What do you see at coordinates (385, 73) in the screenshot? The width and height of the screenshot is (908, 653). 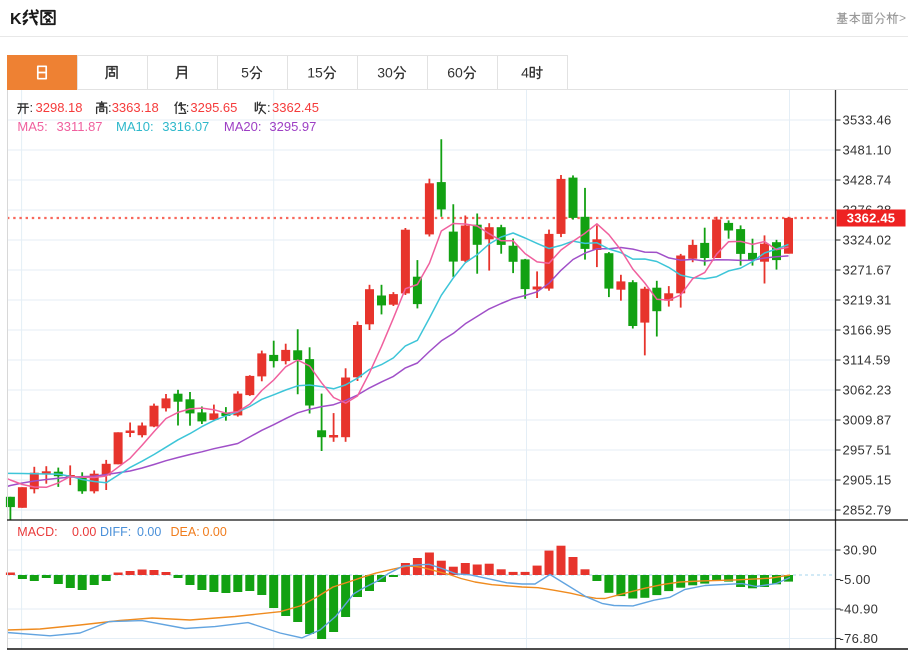 I see `svg-text: 30` at bounding box center [385, 73].